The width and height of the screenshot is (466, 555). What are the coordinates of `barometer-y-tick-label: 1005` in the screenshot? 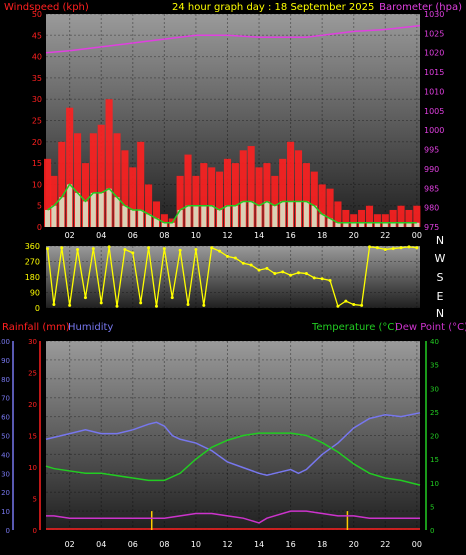 It's located at (434, 111).